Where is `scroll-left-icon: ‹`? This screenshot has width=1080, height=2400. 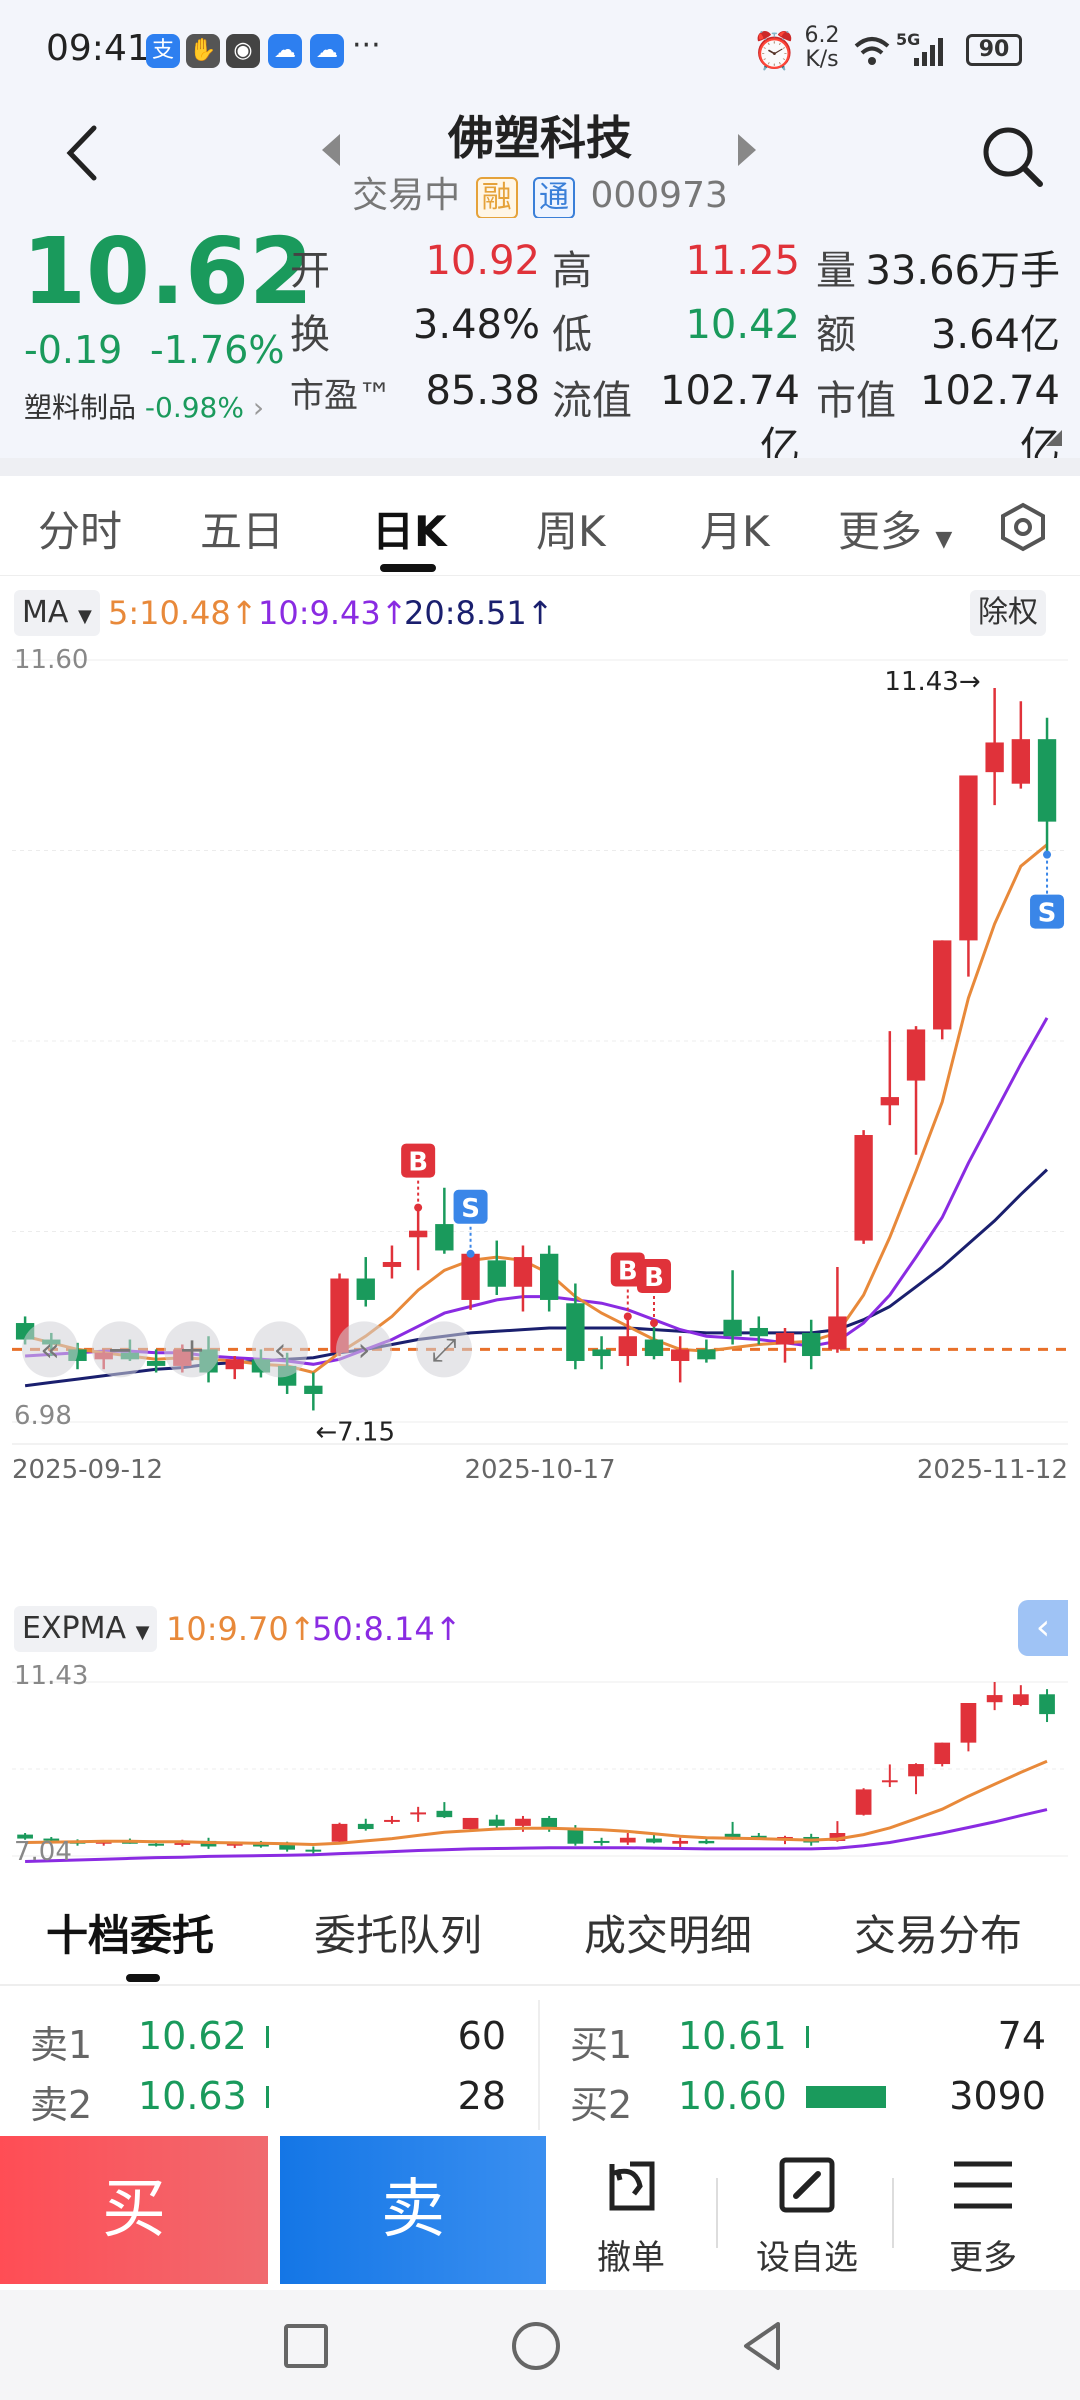 scroll-left-icon: ‹ is located at coordinates (280, 1349).